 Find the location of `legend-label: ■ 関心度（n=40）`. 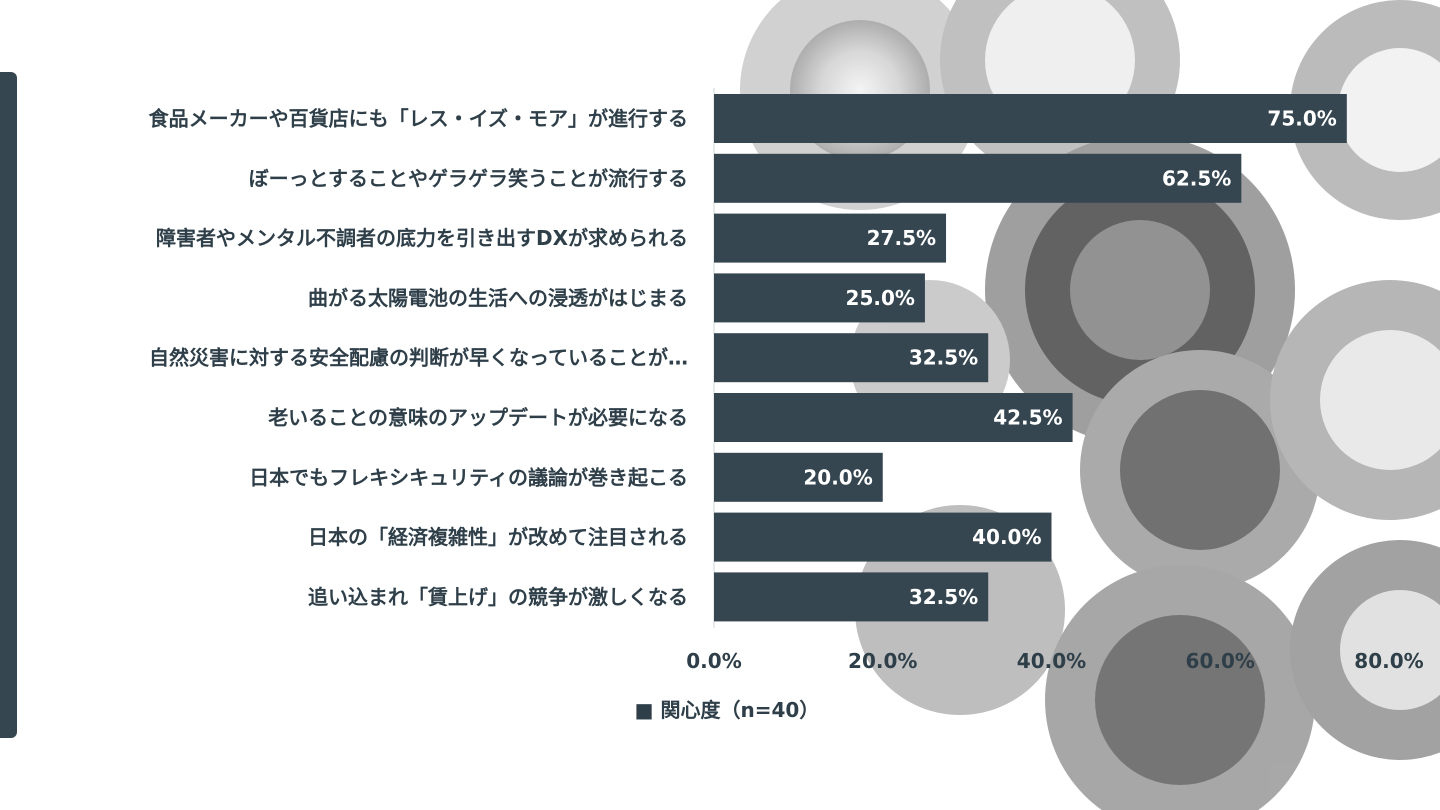

legend-label: ■ 関心度（n=40） is located at coordinates (727, 710).